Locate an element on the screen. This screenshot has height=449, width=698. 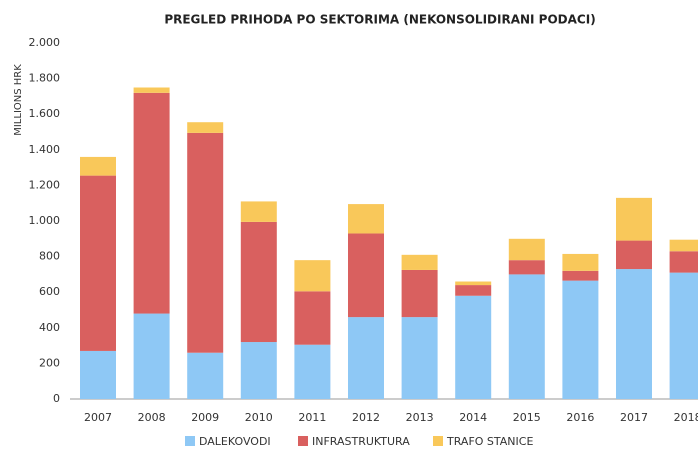
y-axis-label: MILLIONS HRK is located at coordinates (18, 100).